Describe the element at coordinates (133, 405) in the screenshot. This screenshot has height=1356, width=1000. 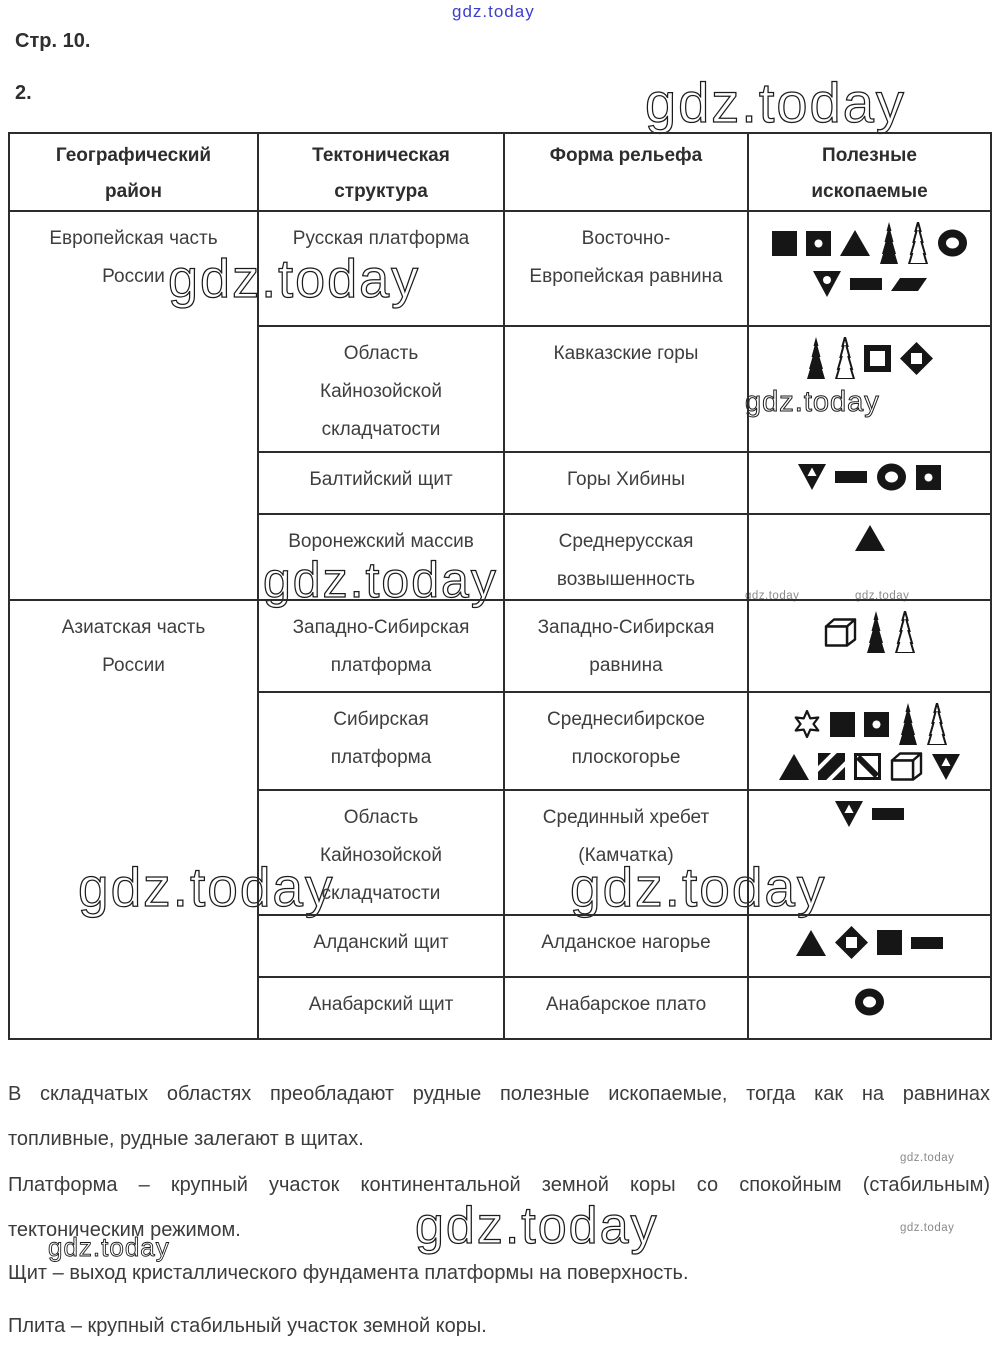
I see `cell-region-european: Европейская часть России` at that location.